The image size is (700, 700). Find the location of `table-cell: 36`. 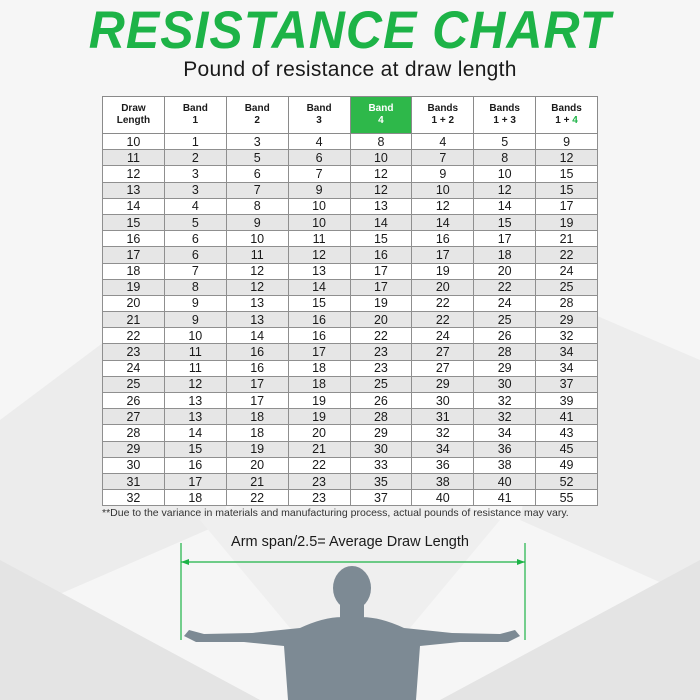

table-cell: 36 is located at coordinates (505, 449).